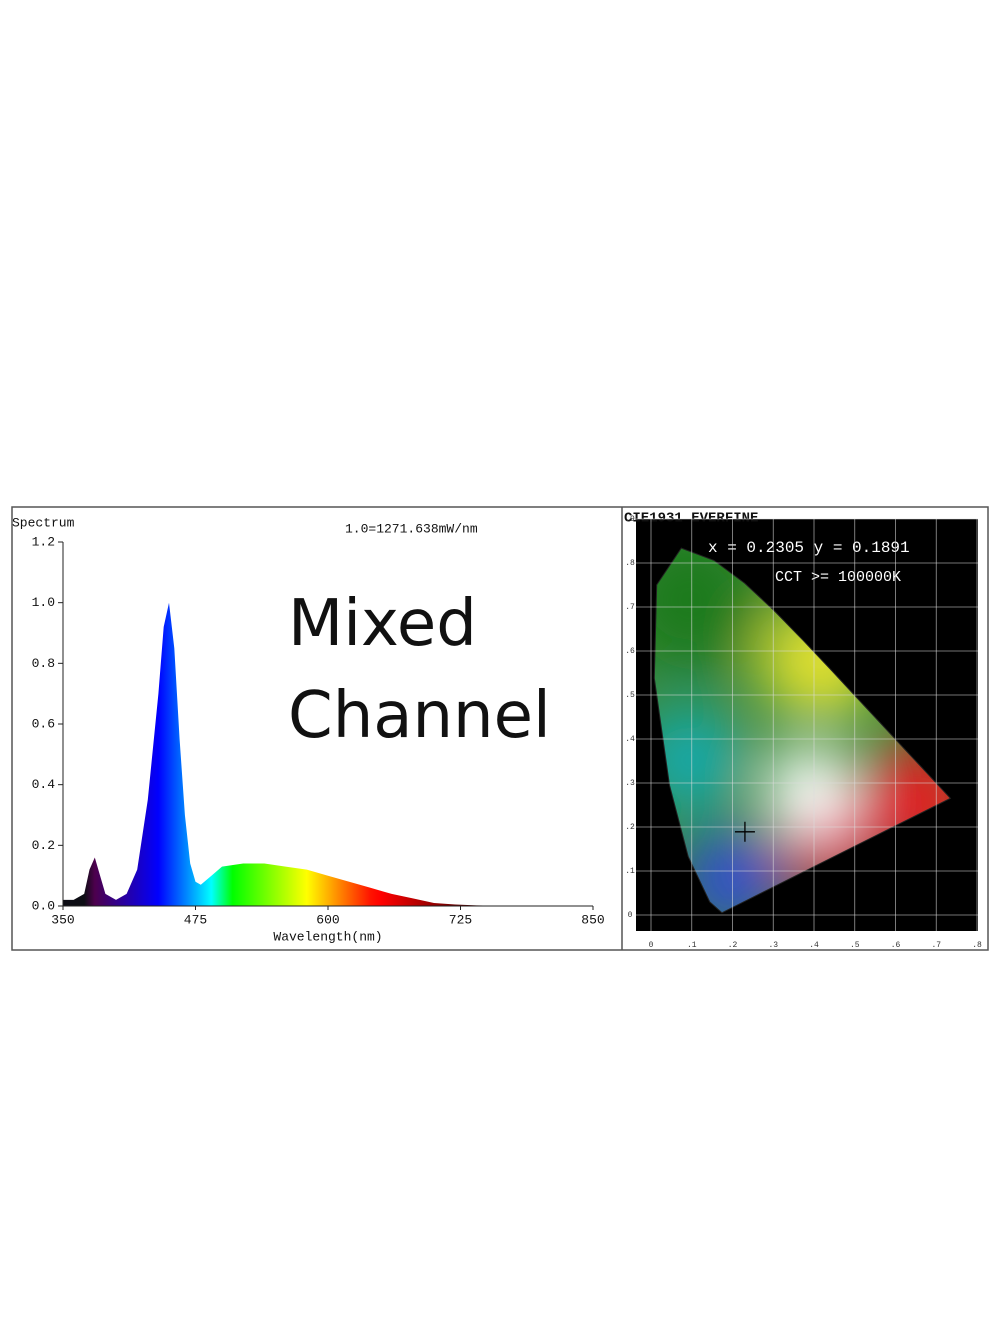  I want to click on y-tick-label: 0, so click(630, 915).